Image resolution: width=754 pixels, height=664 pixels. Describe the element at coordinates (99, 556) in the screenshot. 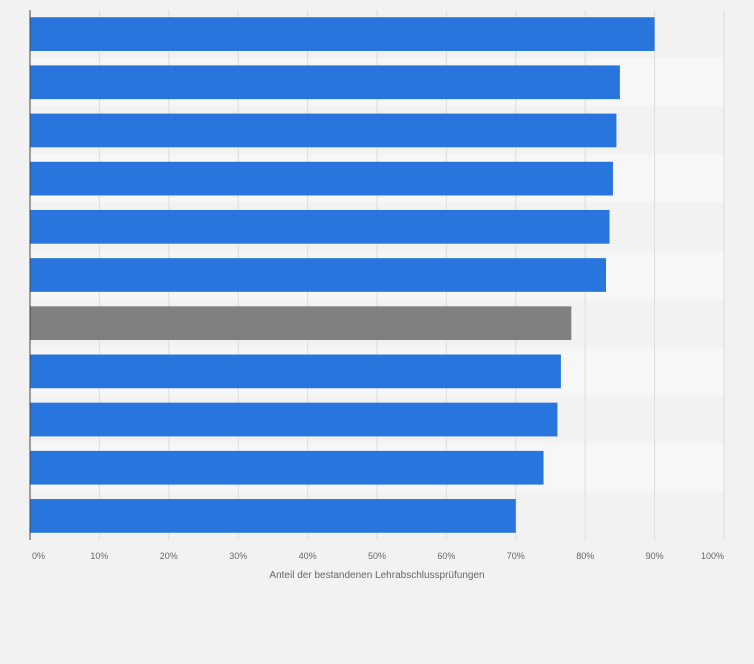

I see `x-tick-label: 10%` at that location.